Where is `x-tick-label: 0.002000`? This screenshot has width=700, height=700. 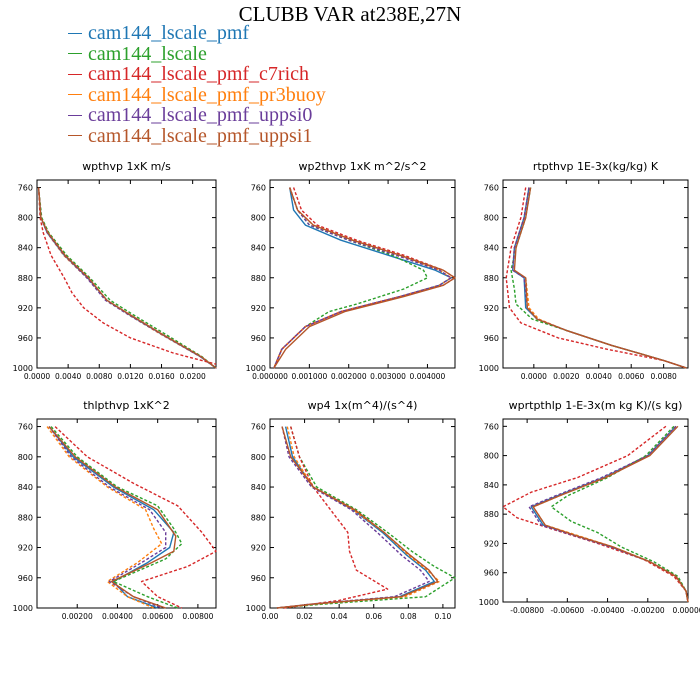 x-tick-label: 0.002000 is located at coordinates (349, 376).